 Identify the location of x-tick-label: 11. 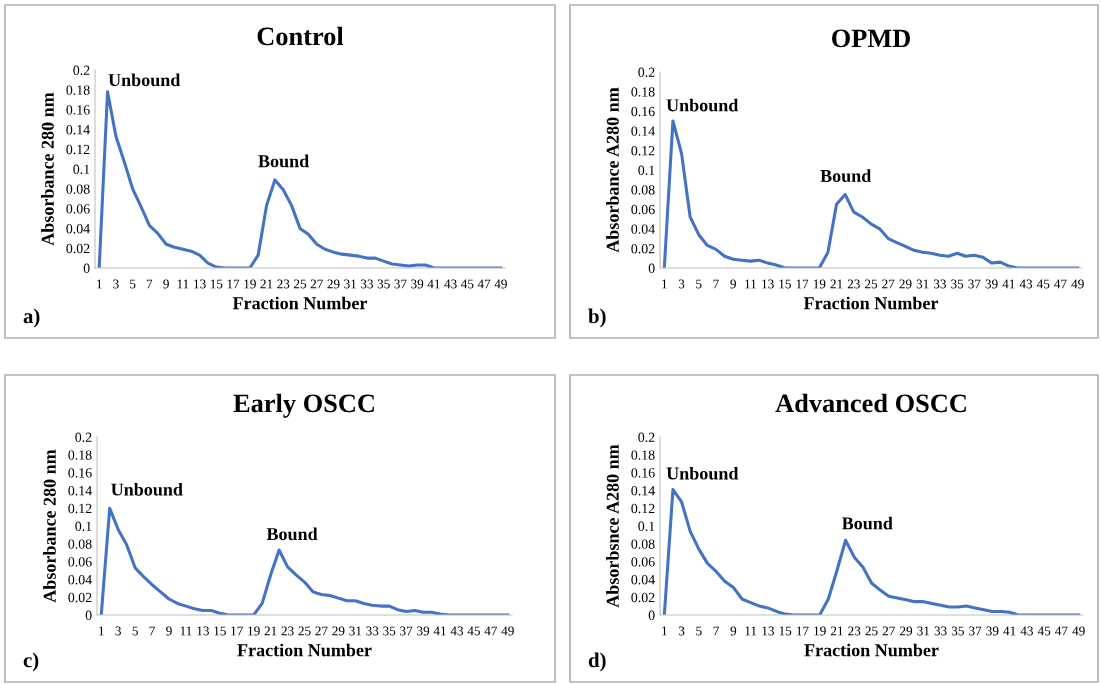
(186, 631).